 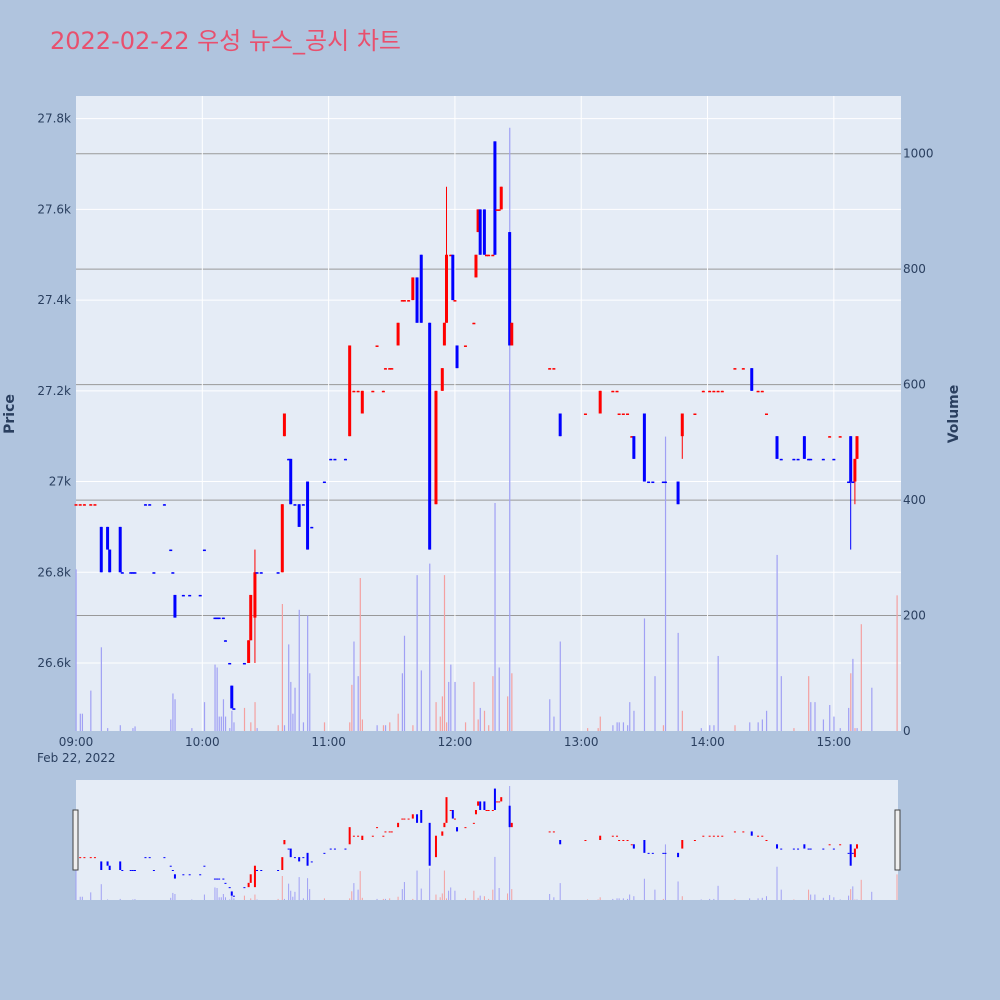 I want to click on time-tick-label: 11:00, so click(x=328, y=742).